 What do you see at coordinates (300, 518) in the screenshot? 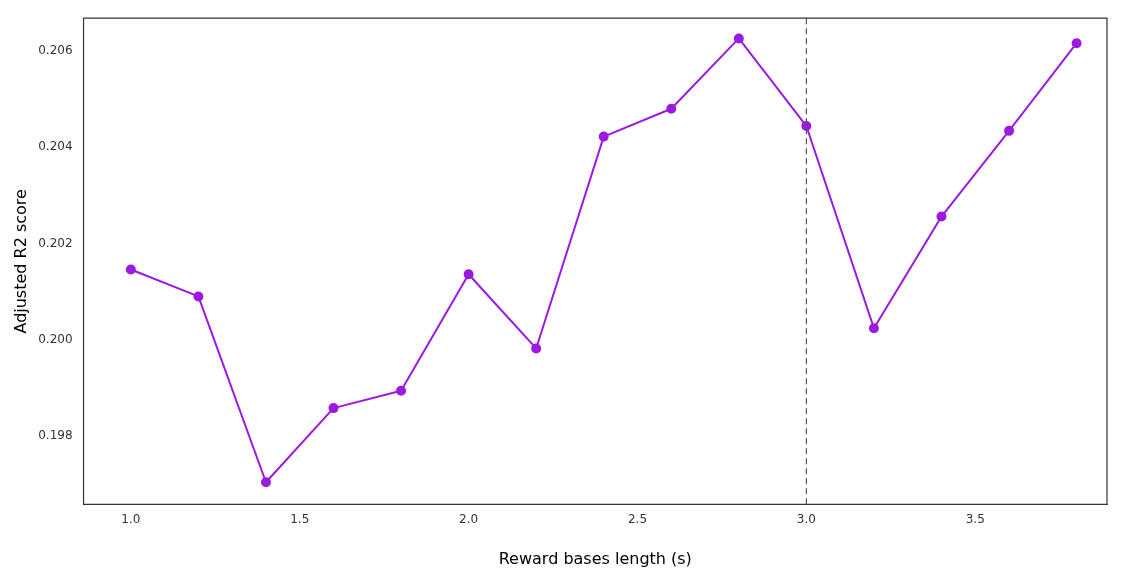
I see `x-tick-label: 1.5` at bounding box center [300, 518].